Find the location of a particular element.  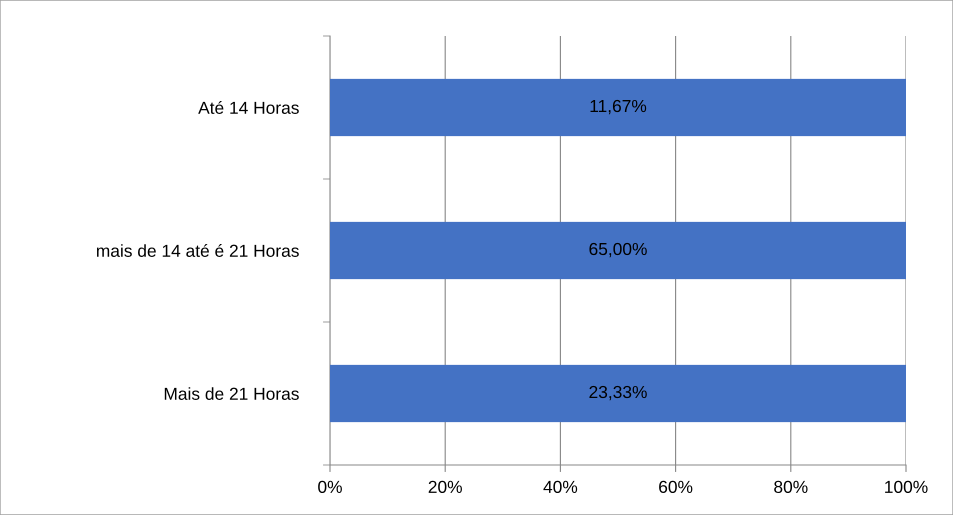

y-tick-label: Mais de 21 Horas is located at coordinates (231, 393).